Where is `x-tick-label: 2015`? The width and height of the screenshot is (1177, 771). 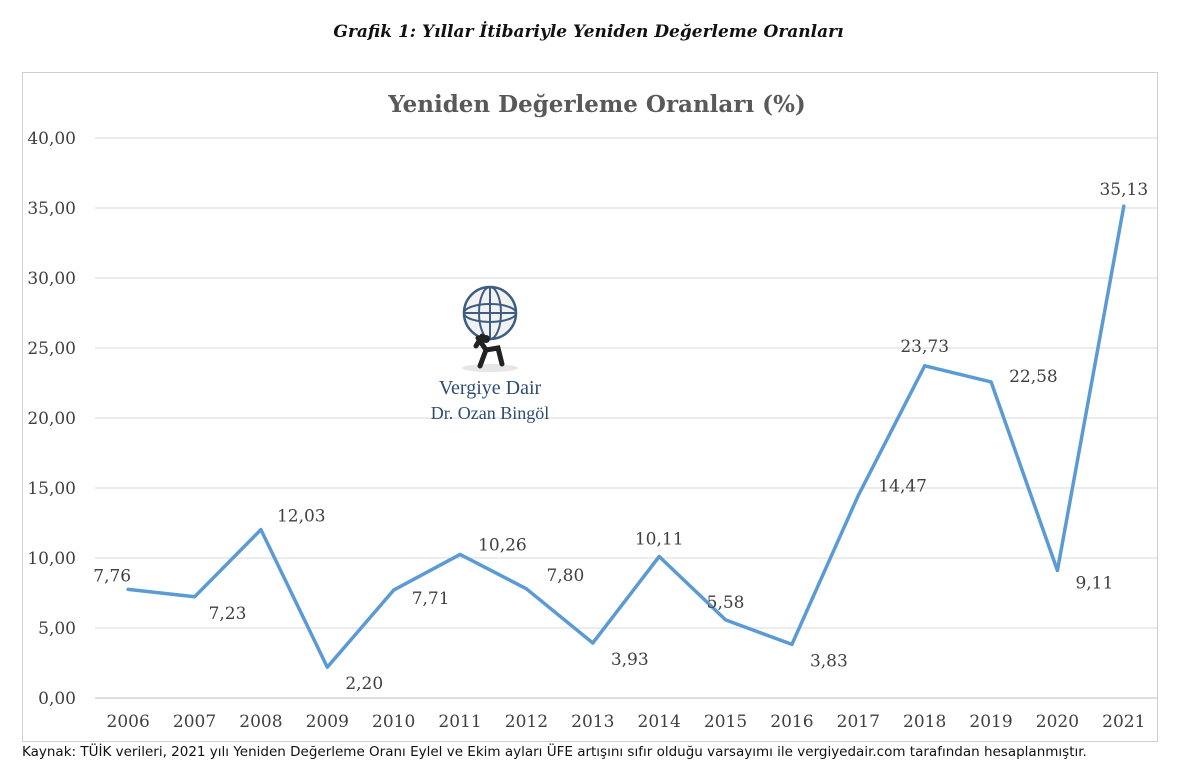
x-tick-label: 2015 is located at coordinates (725, 722).